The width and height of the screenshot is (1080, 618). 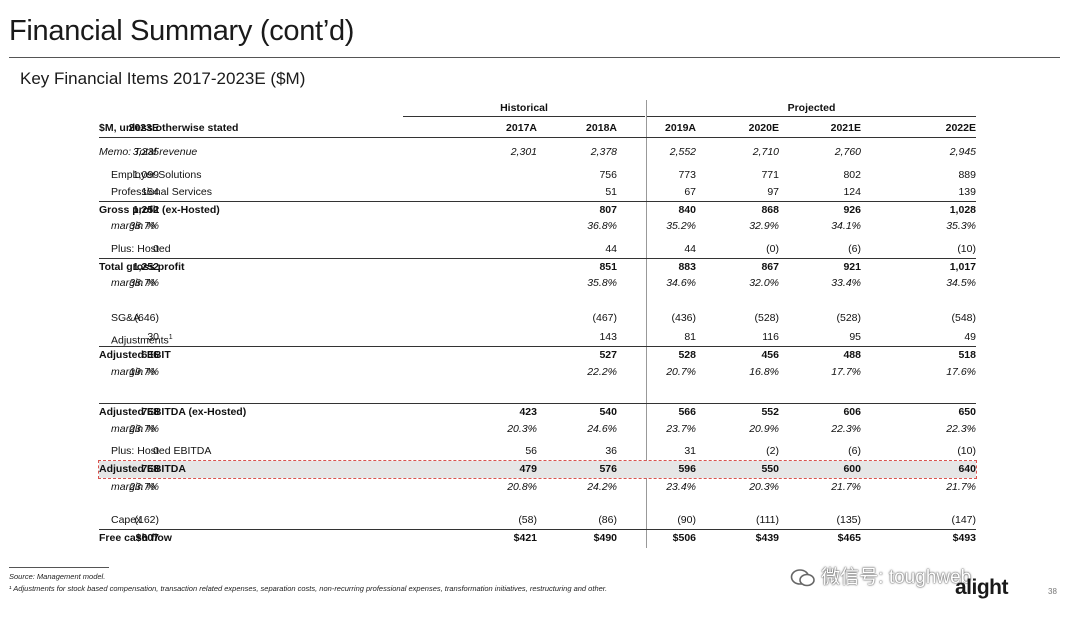 What do you see at coordinates (146, 318) in the screenshot?
I see `cell: (646)` at bounding box center [146, 318].